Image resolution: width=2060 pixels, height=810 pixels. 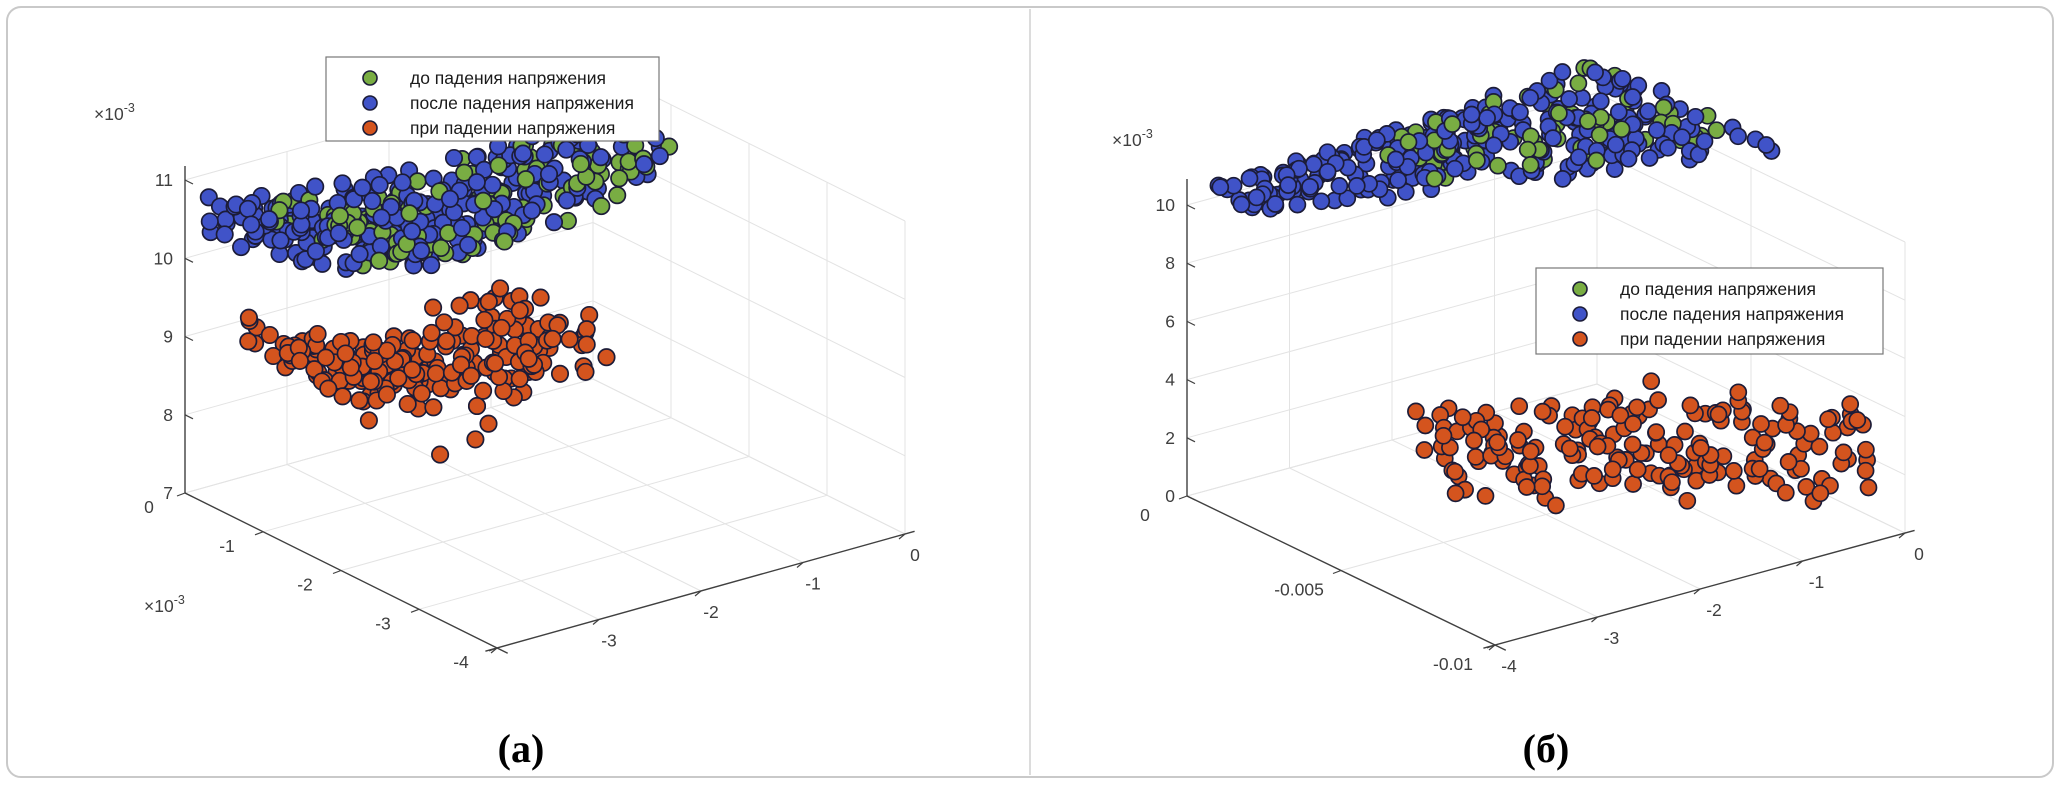 I want to click on svg-text: 7, so click(x=168, y=493).